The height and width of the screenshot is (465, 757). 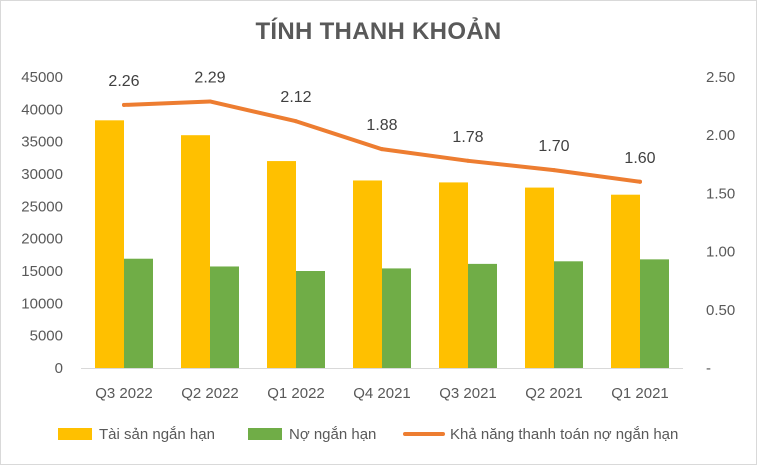 What do you see at coordinates (42, 239) in the screenshot?
I see `y-left-tick-label: 20000` at bounding box center [42, 239].